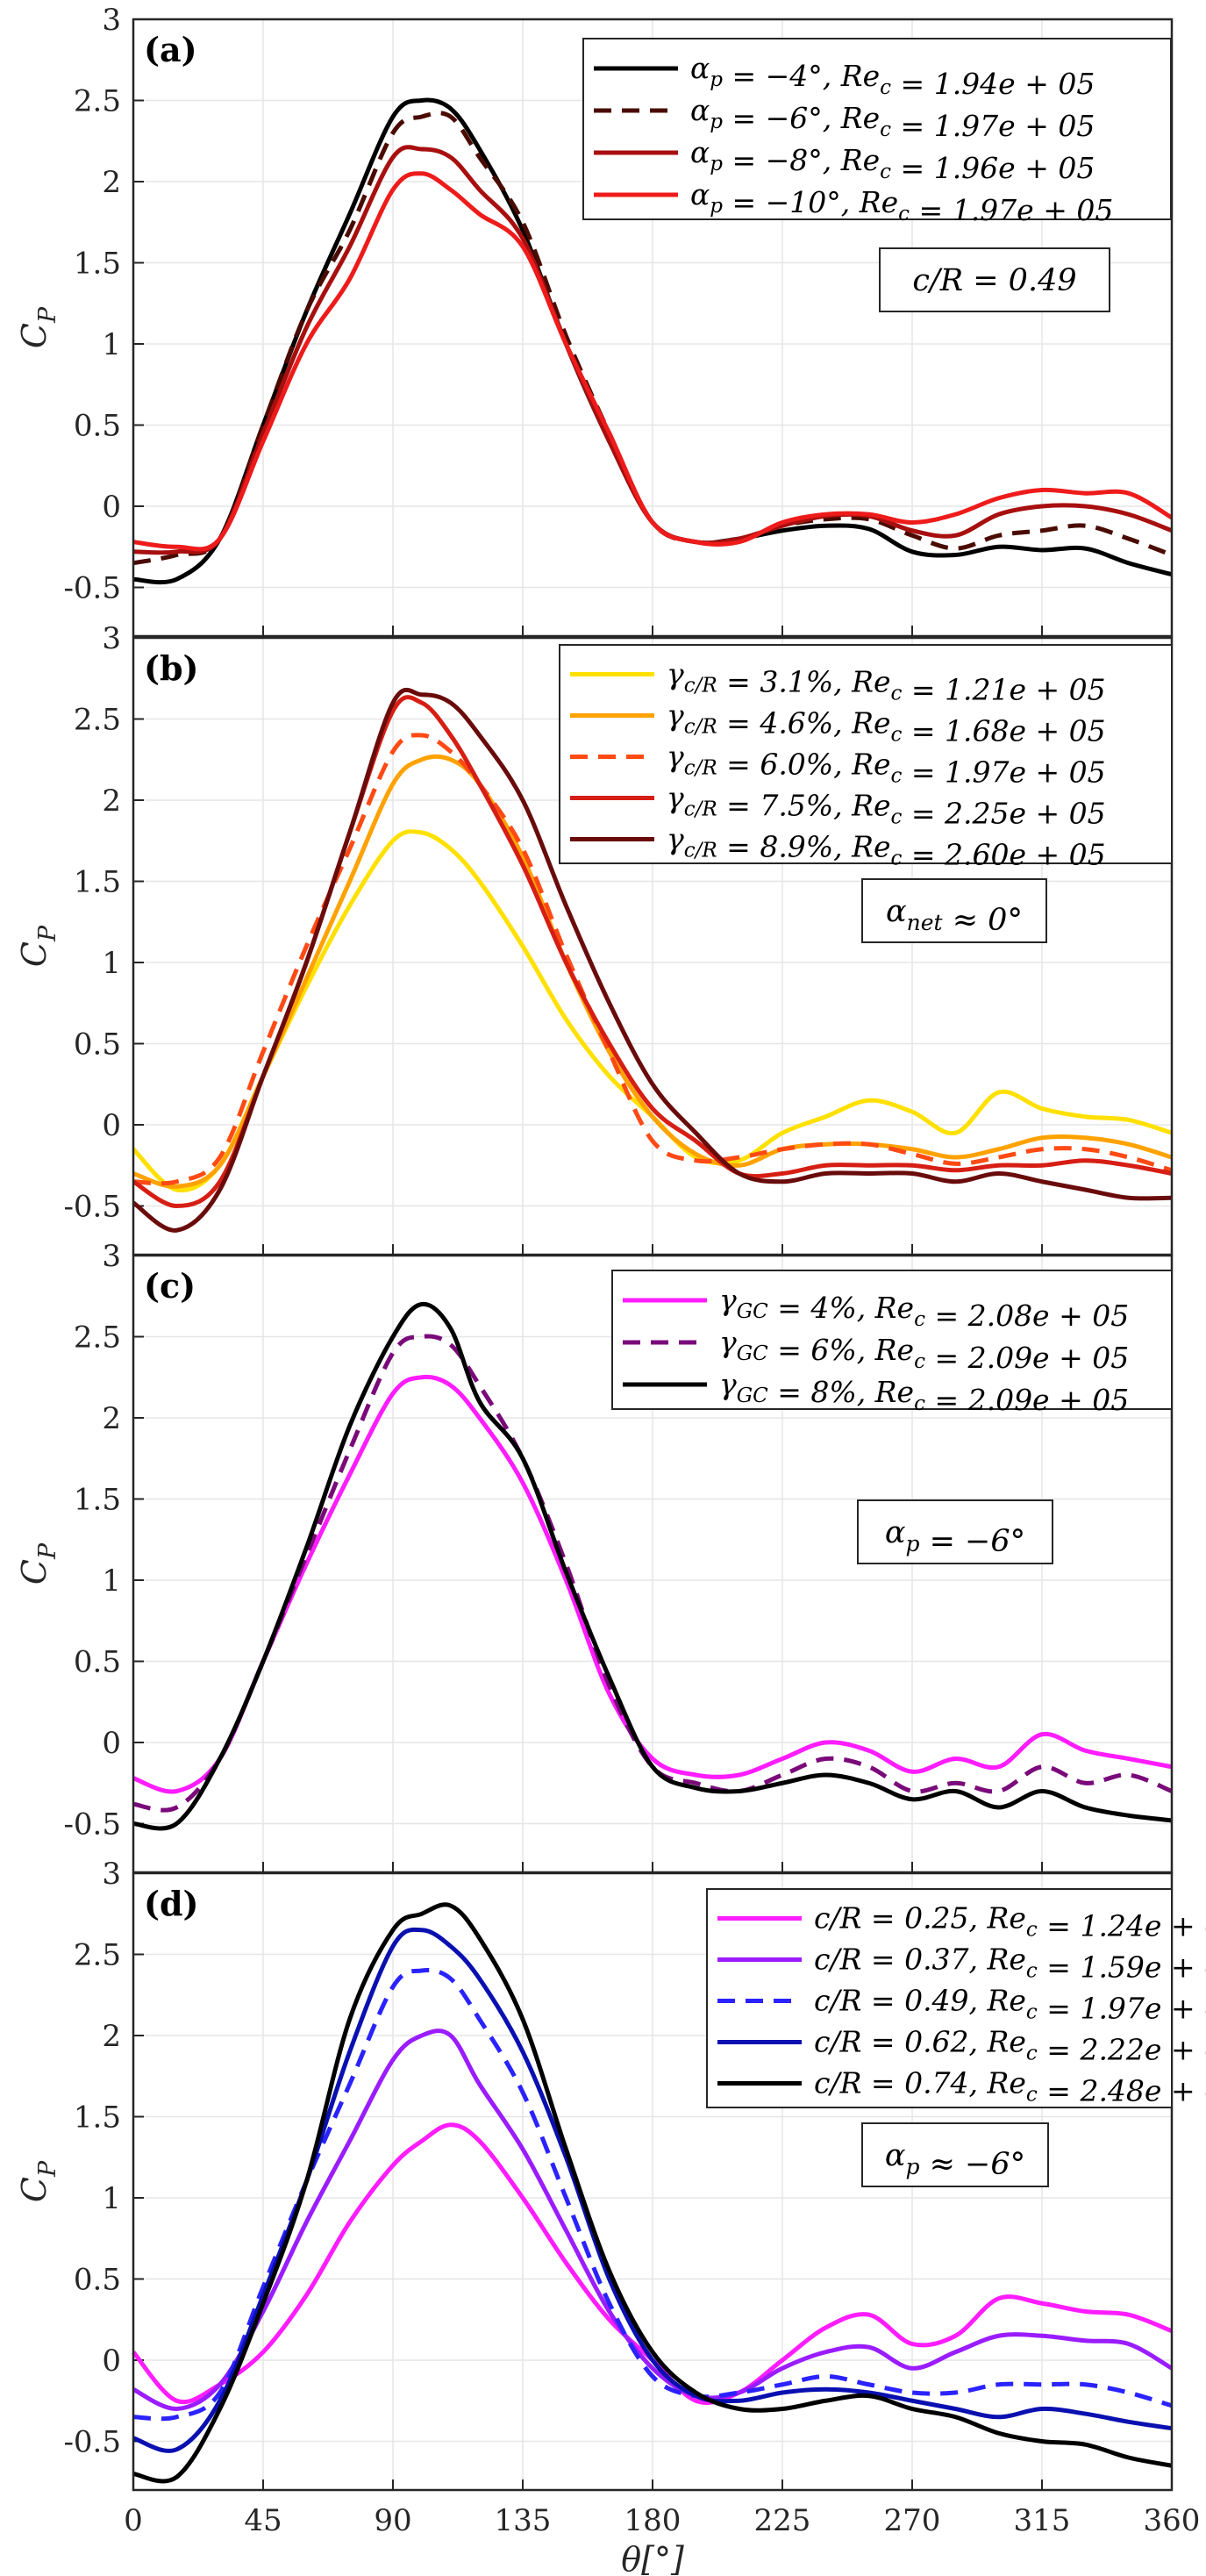 The image size is (1206, 2576). I want to click on legend-label: γGC = 8%, Rec = 2.09e + 05, so click(924, 1392).